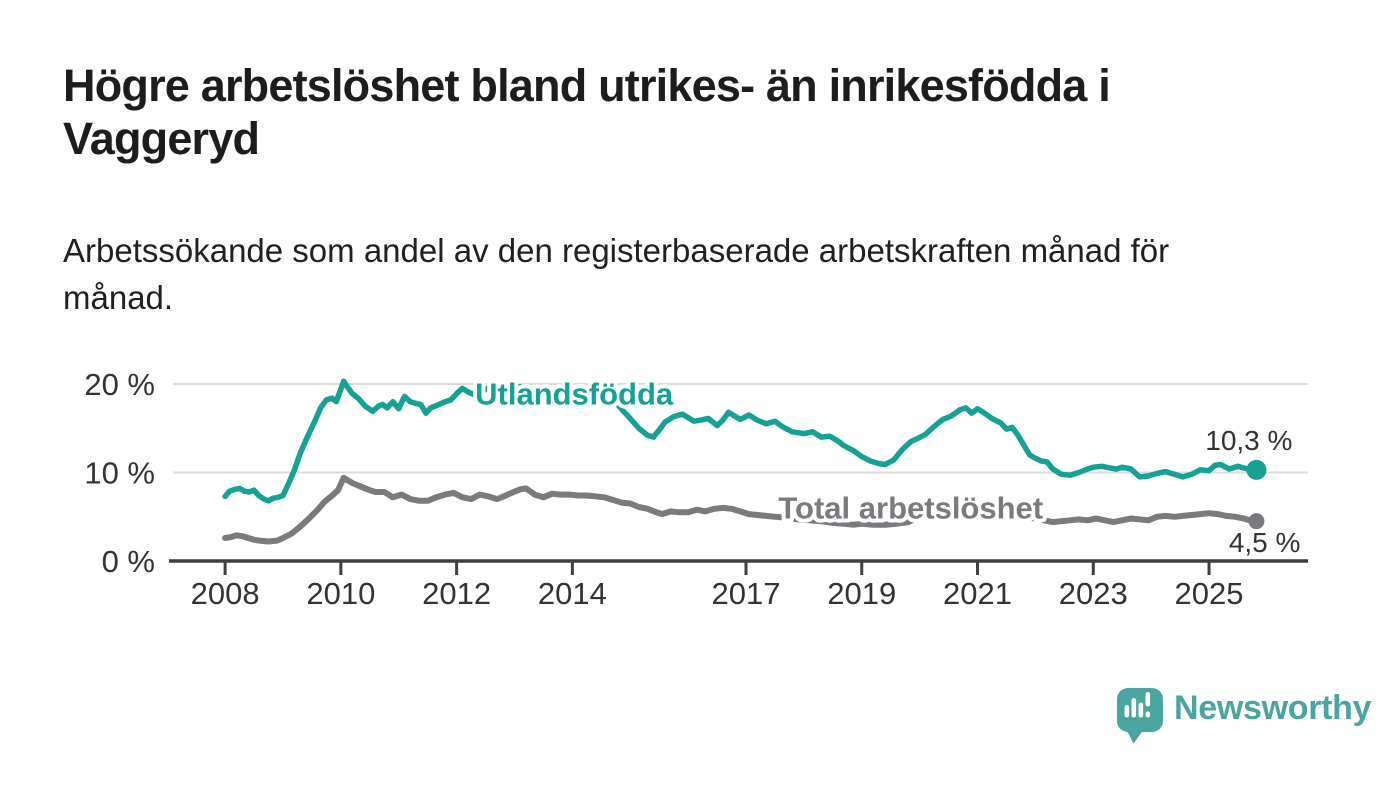  Describe the element at coordinates (1273, 708) in the screenshot. I see `newsworthy-logo-text: Newsworthy` at that location.